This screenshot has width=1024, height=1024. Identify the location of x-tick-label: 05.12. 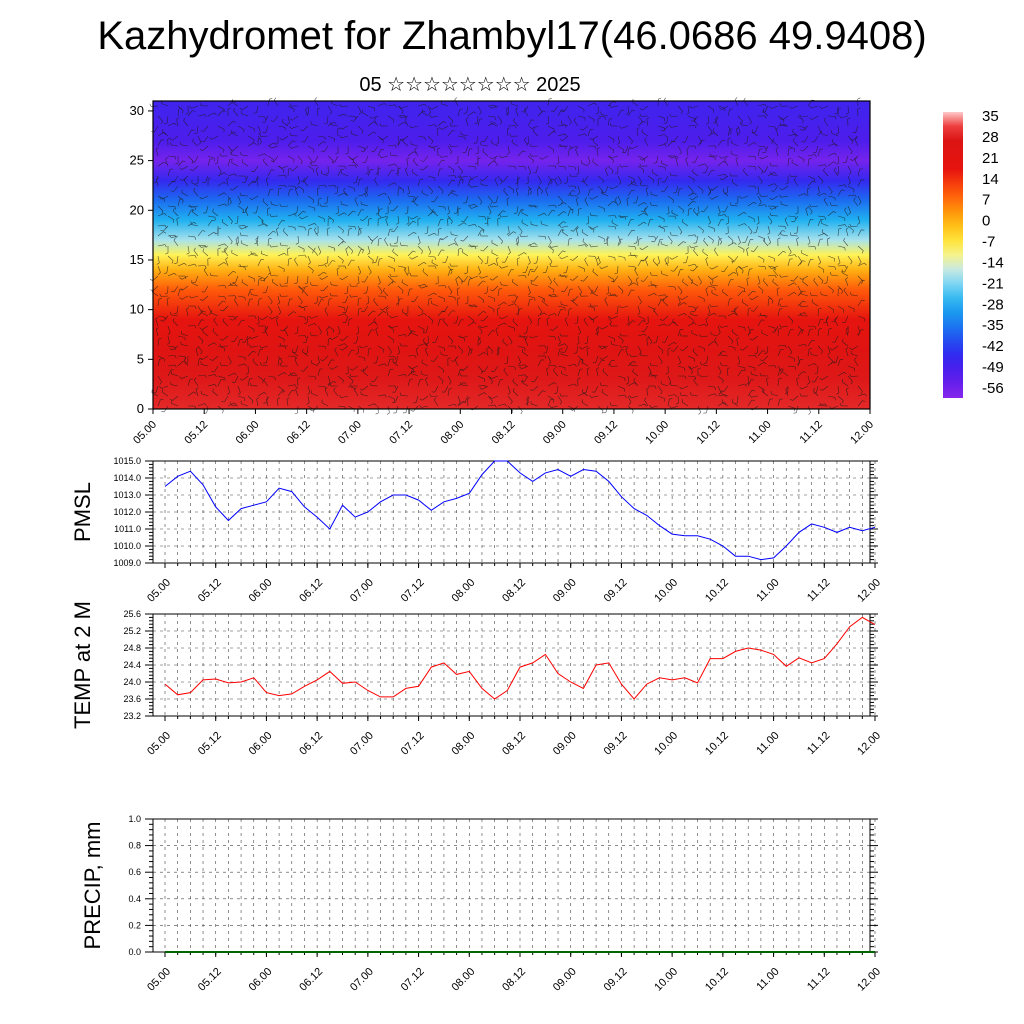
(210, 591).